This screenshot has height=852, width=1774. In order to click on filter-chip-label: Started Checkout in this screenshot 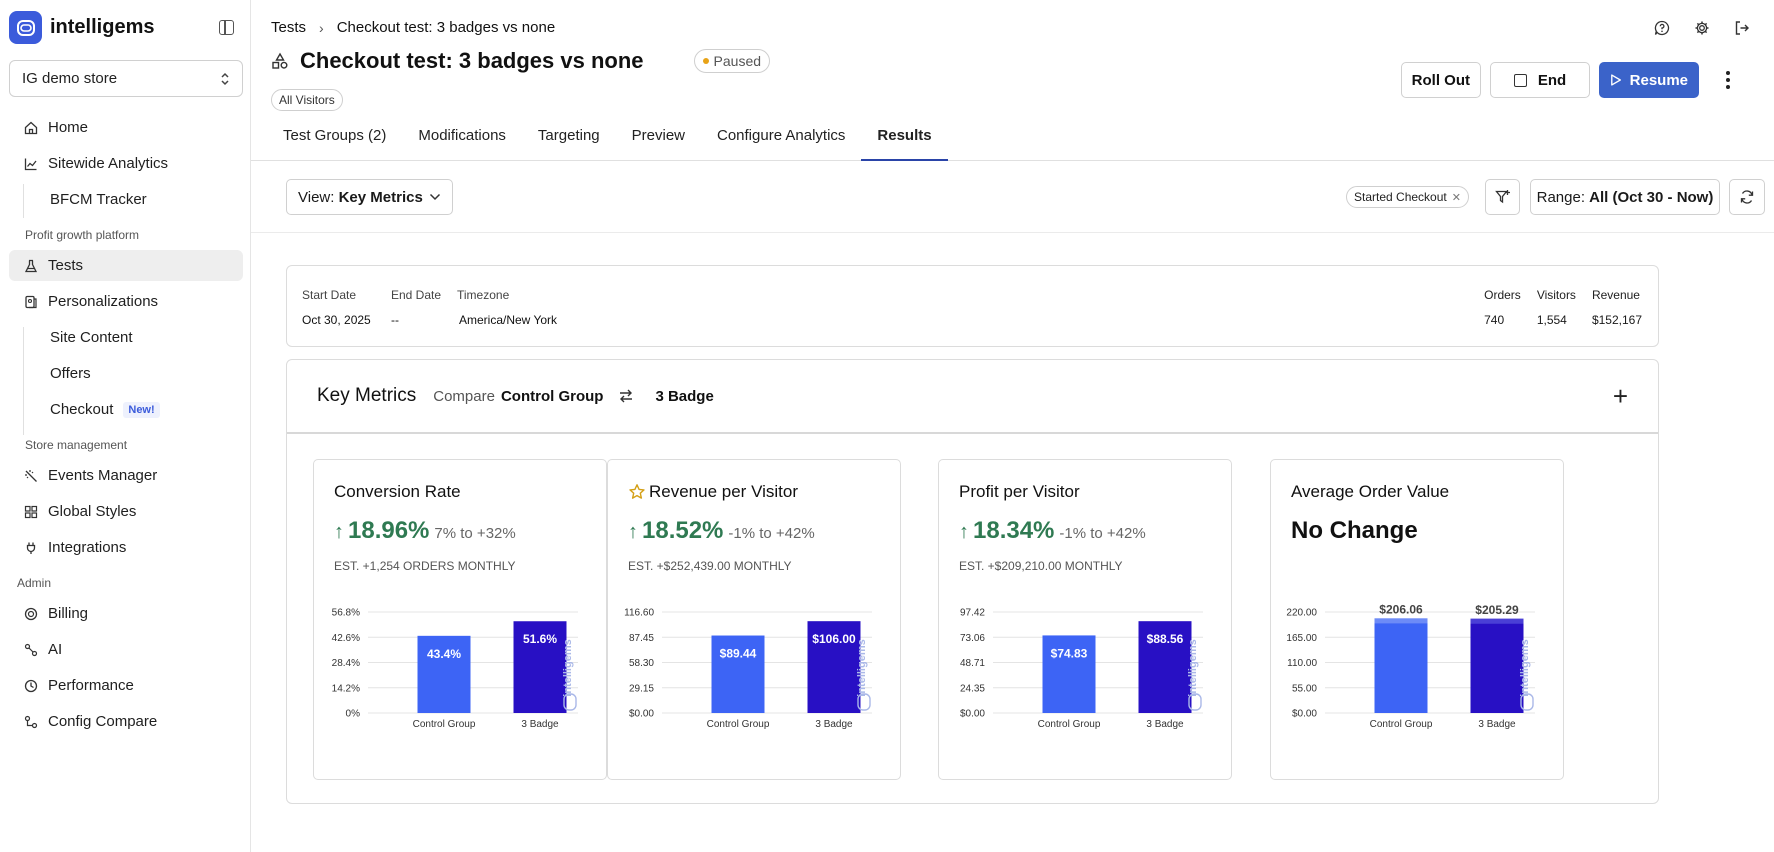, I will do `click(1400, 197)`.